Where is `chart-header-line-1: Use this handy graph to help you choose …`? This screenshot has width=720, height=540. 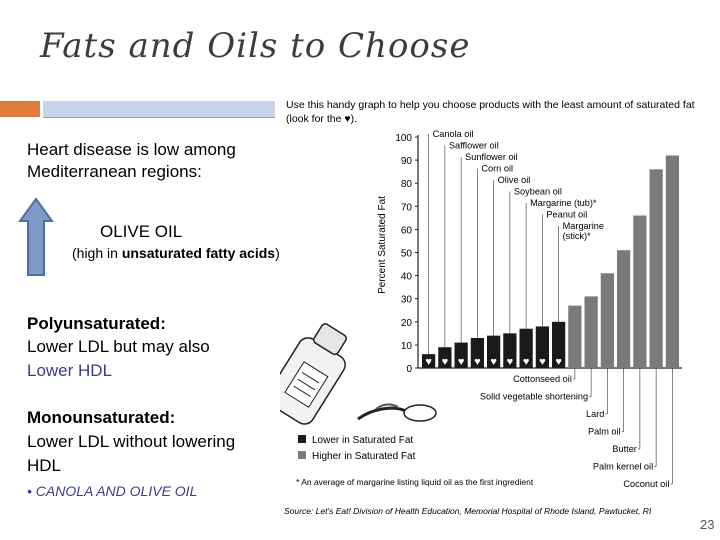
chart-header-line-1: Use this handy graph to help you choose … is located at coordinates (490, 105).